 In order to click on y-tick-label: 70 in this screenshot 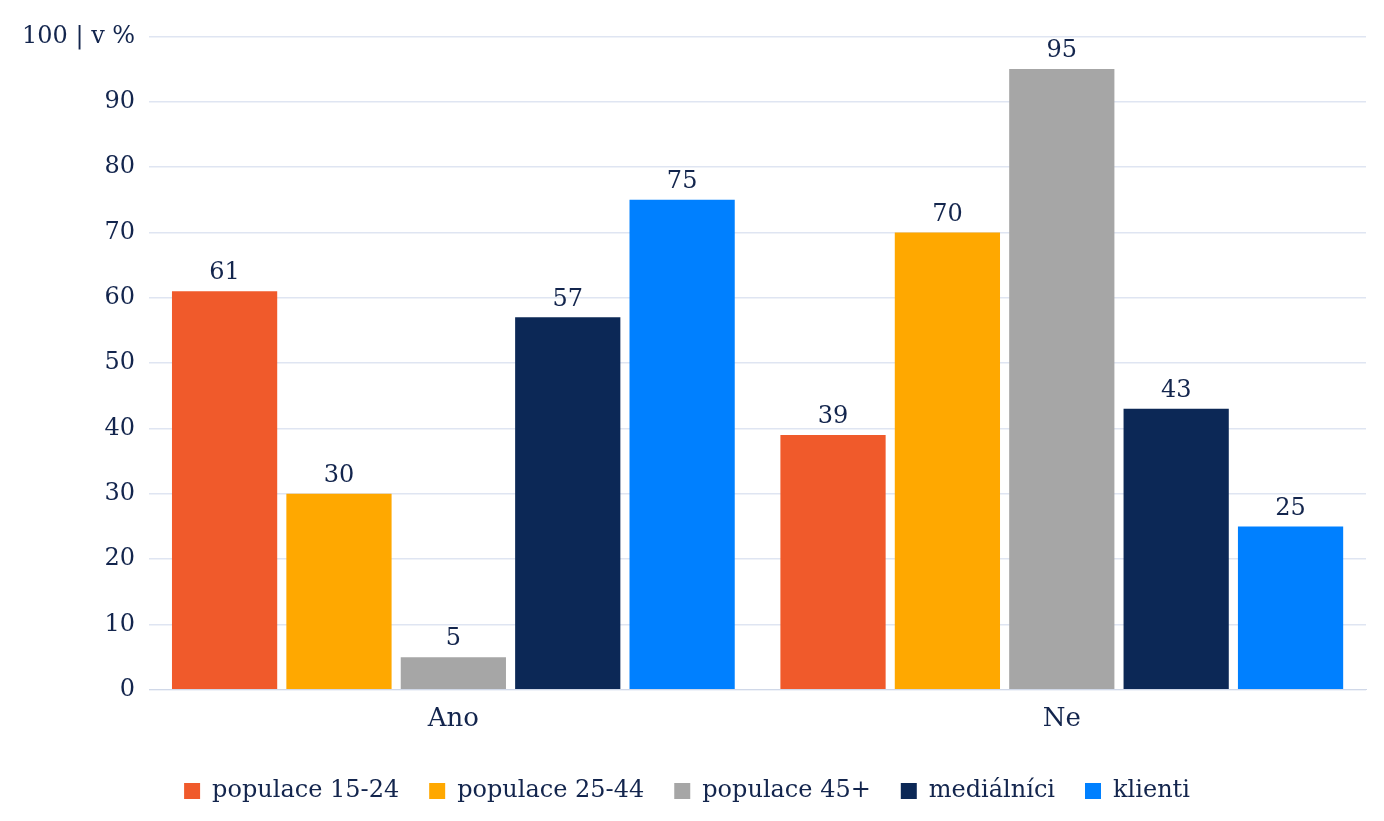, I will do `click(120, 230)`.